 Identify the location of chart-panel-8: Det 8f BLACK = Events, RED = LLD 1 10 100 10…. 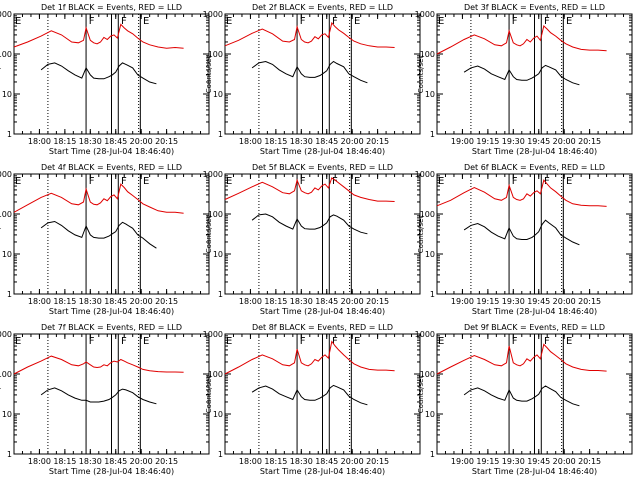
(312, 399).